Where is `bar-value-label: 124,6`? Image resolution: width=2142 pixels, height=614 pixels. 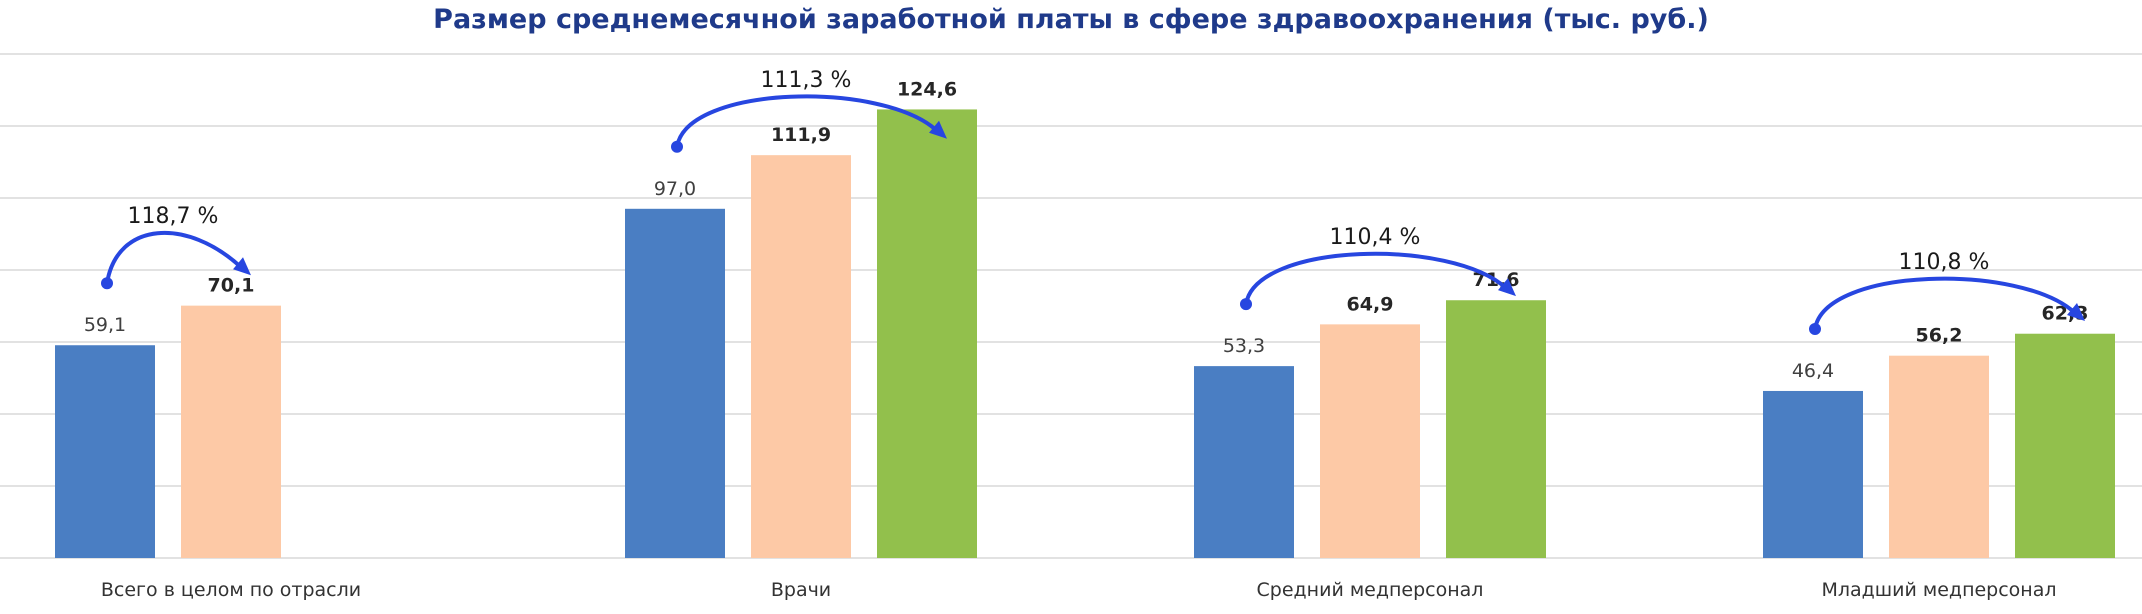
bar-value-label: 124,6 is located at coordinates (927, 89).